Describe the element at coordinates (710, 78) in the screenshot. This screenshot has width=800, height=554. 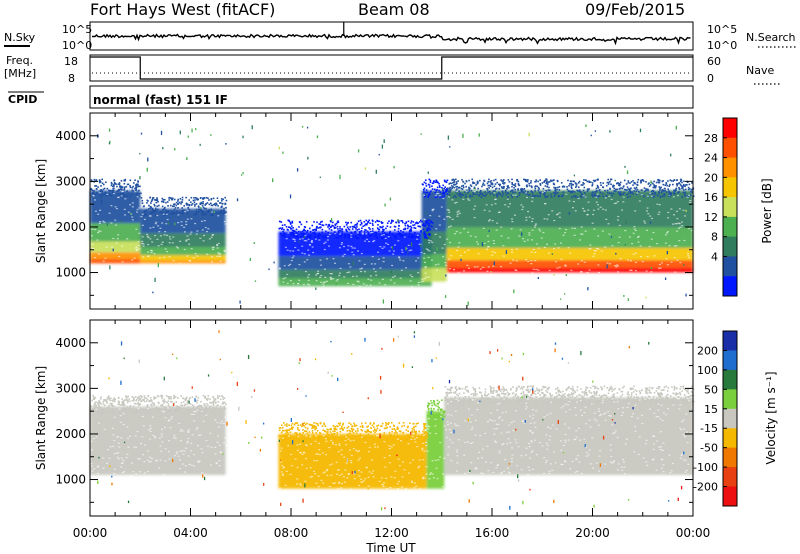
I see `nave-tick-low: 0` at that location.